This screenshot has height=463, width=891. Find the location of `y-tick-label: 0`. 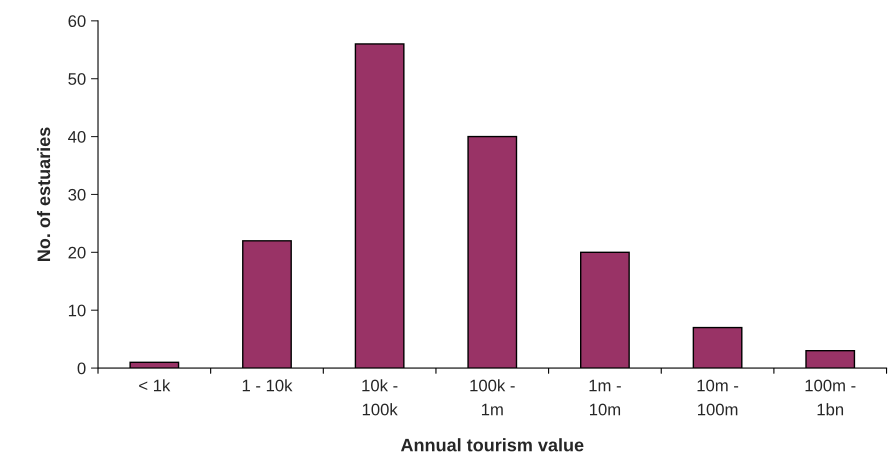

y-tick-label: 0 is located at coordinates (82, 368).